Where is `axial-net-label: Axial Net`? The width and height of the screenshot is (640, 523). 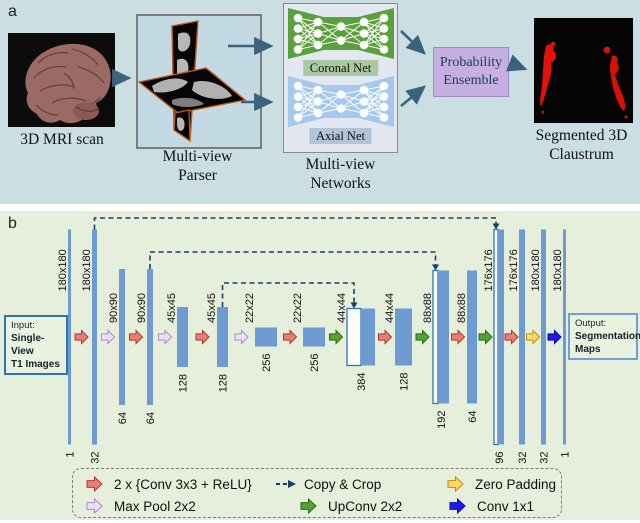 axial-net-label: Axial Net is located at coordinates (340, 136).